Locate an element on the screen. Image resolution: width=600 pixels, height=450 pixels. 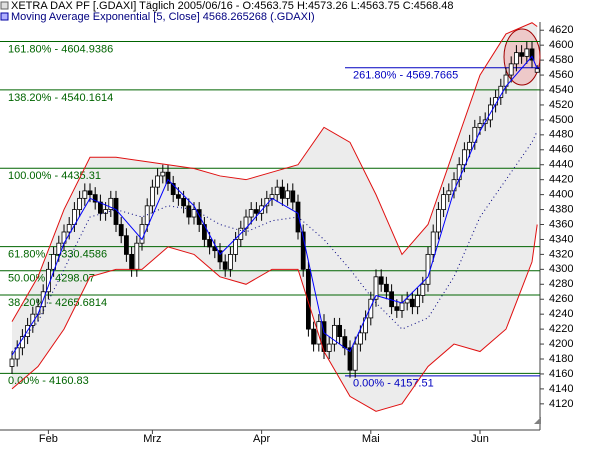
y-tick-label: 4560 is located at coordinates (561, 75).